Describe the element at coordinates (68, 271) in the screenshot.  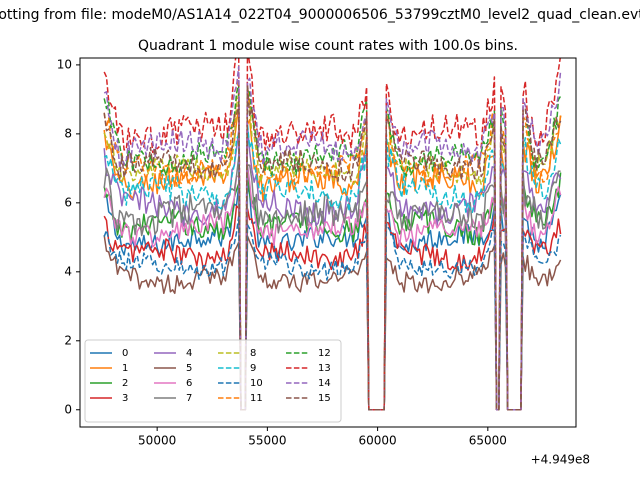
I see `y-tick-label: 4` at that location.